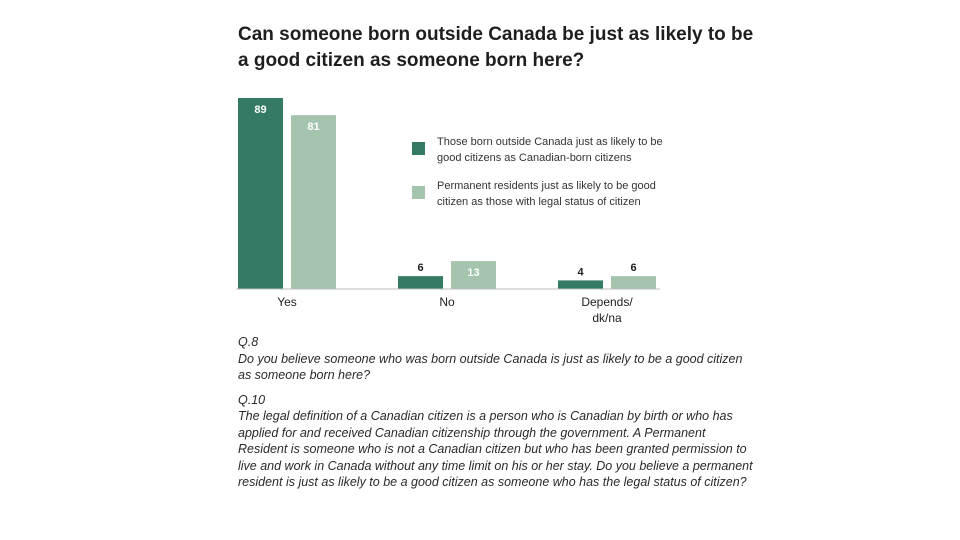  What do you see at coordinates (607, 310) in the screenshot?
I see `category-label-3: Depends/dk/na` at bounding box center [607, 310].